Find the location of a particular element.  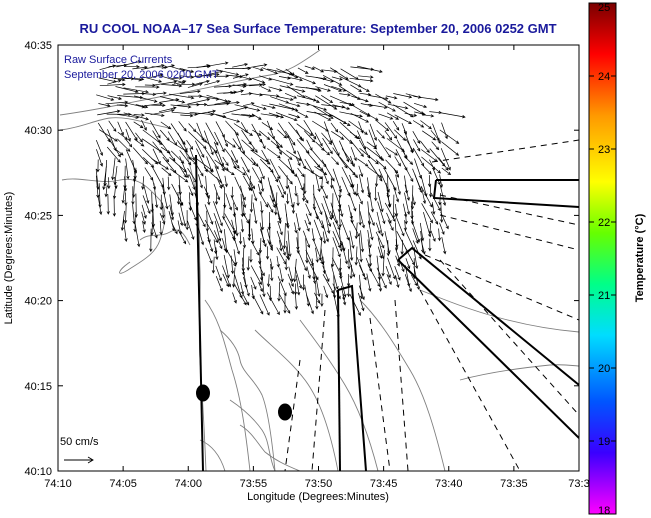

vector-scale-arrow is located at coordinates (79, 460).